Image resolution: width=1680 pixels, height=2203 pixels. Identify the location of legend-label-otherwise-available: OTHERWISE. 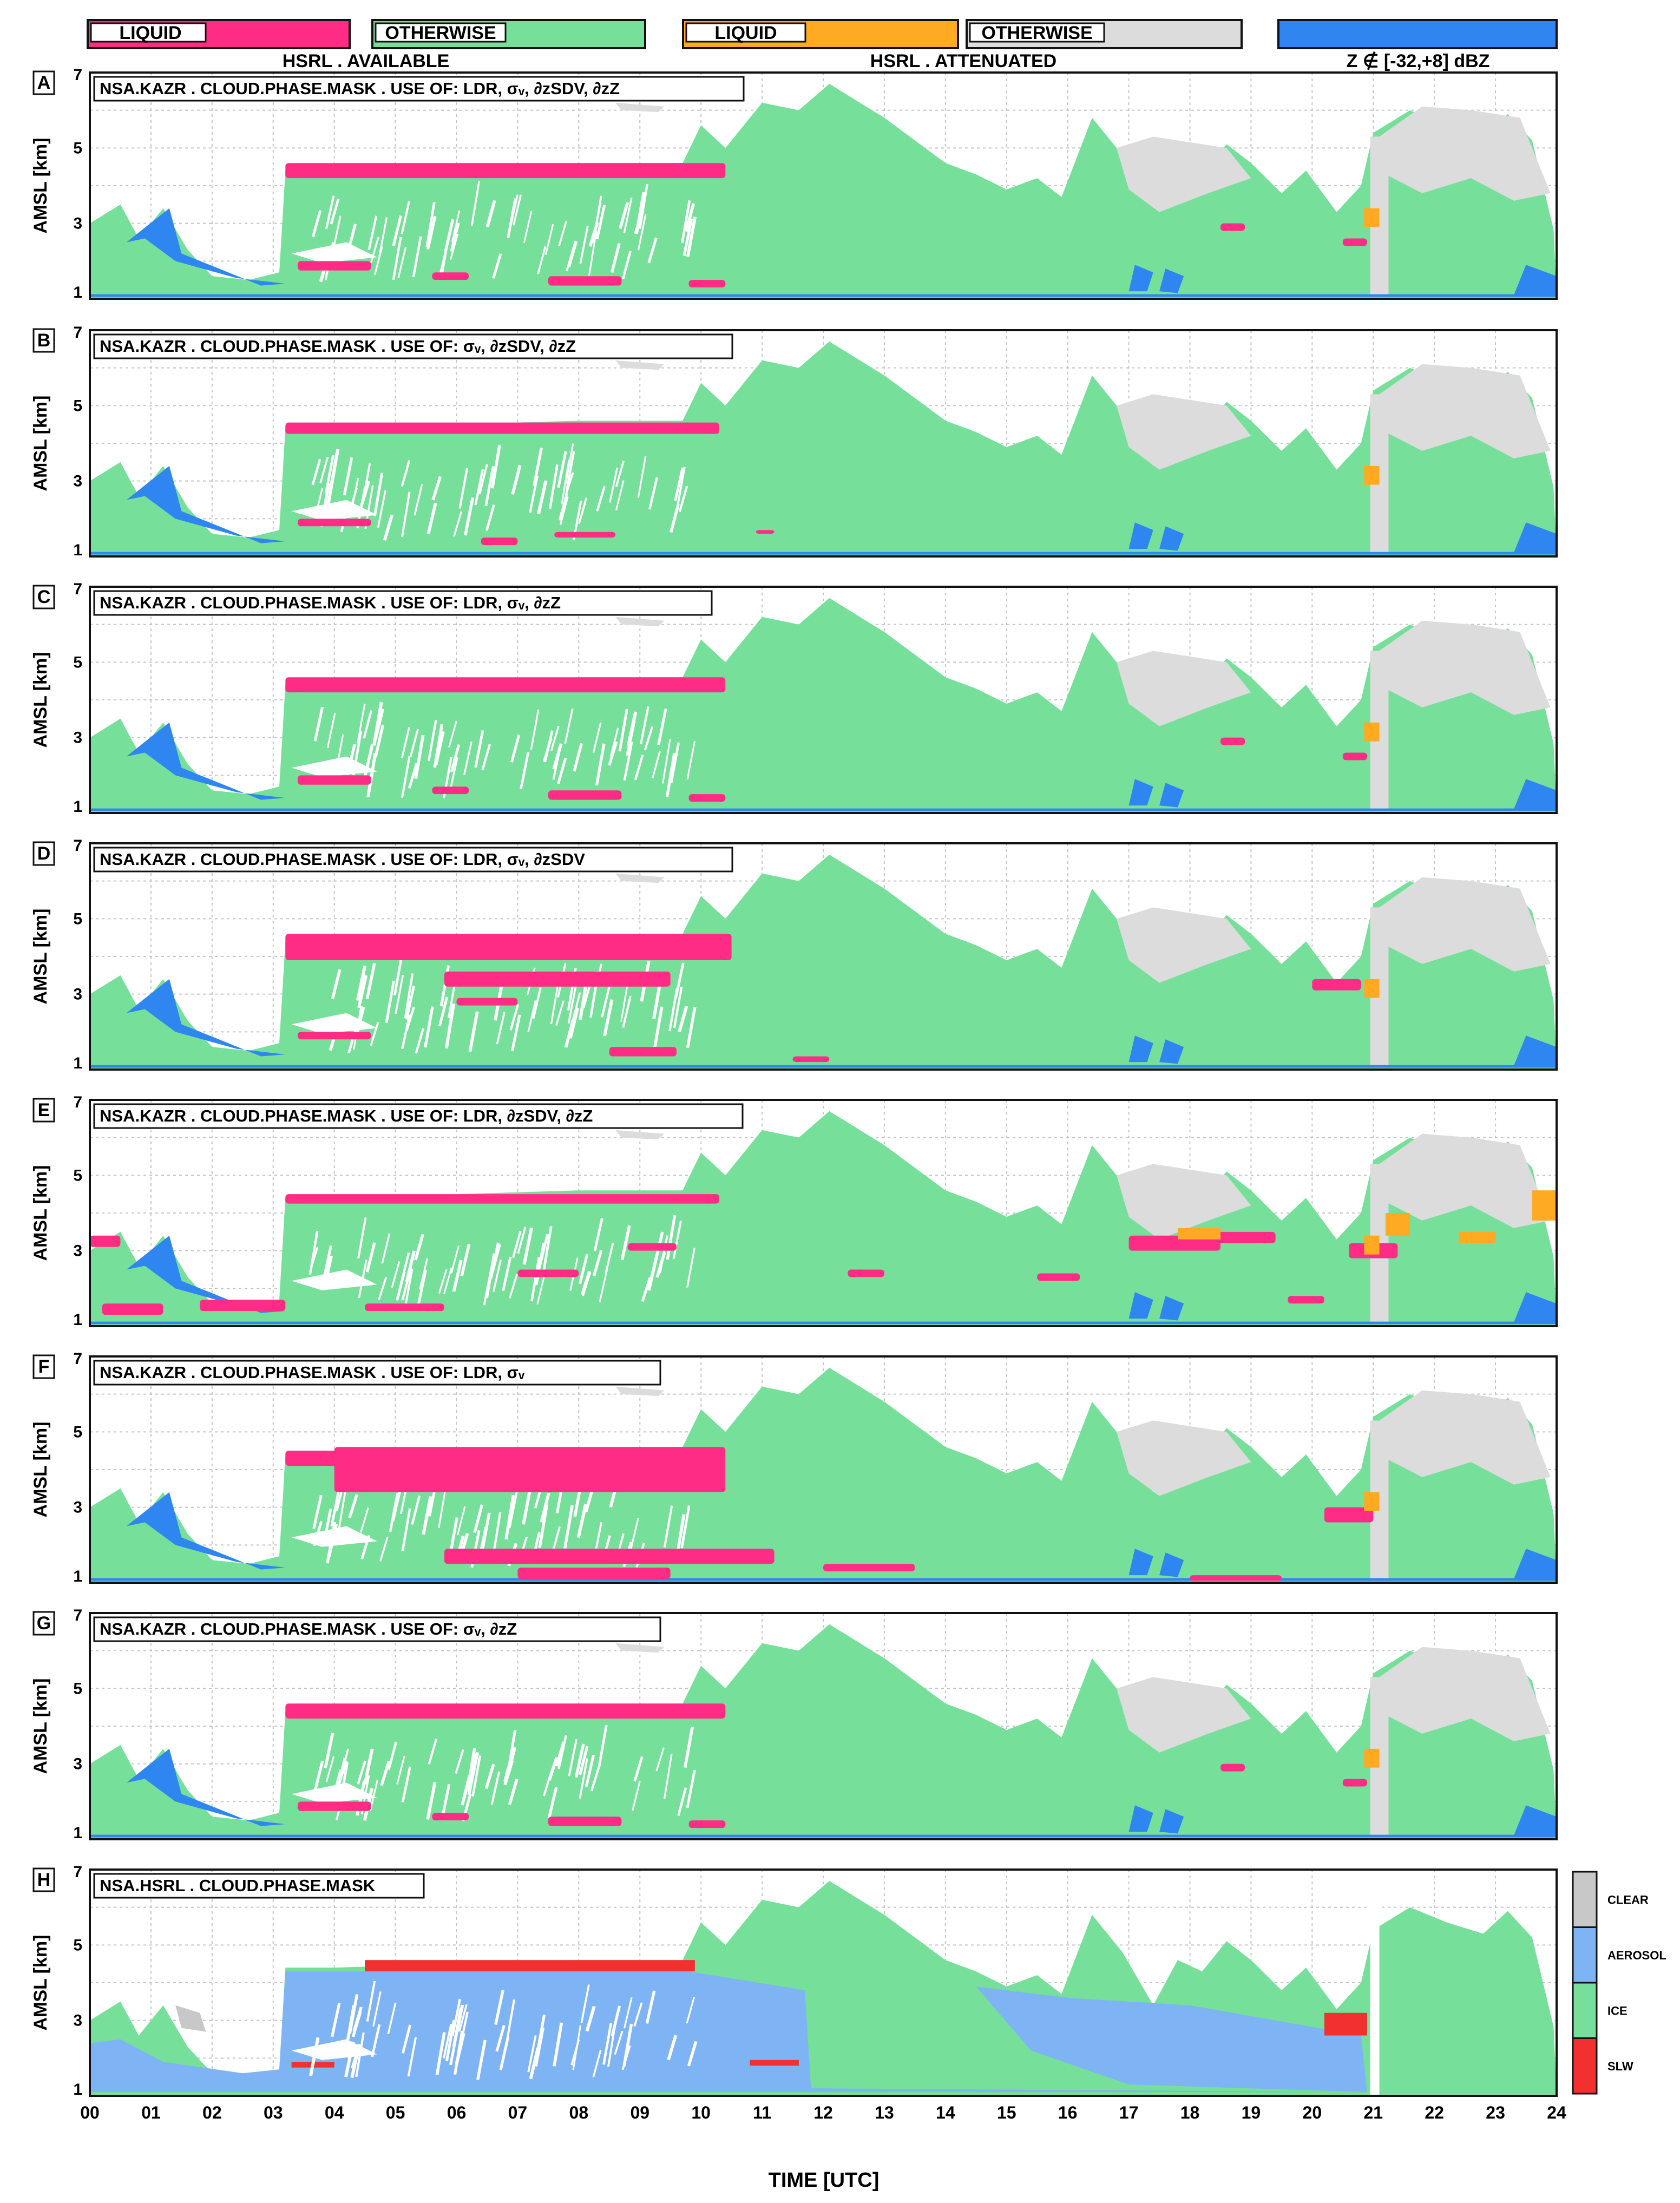
(440, 33).